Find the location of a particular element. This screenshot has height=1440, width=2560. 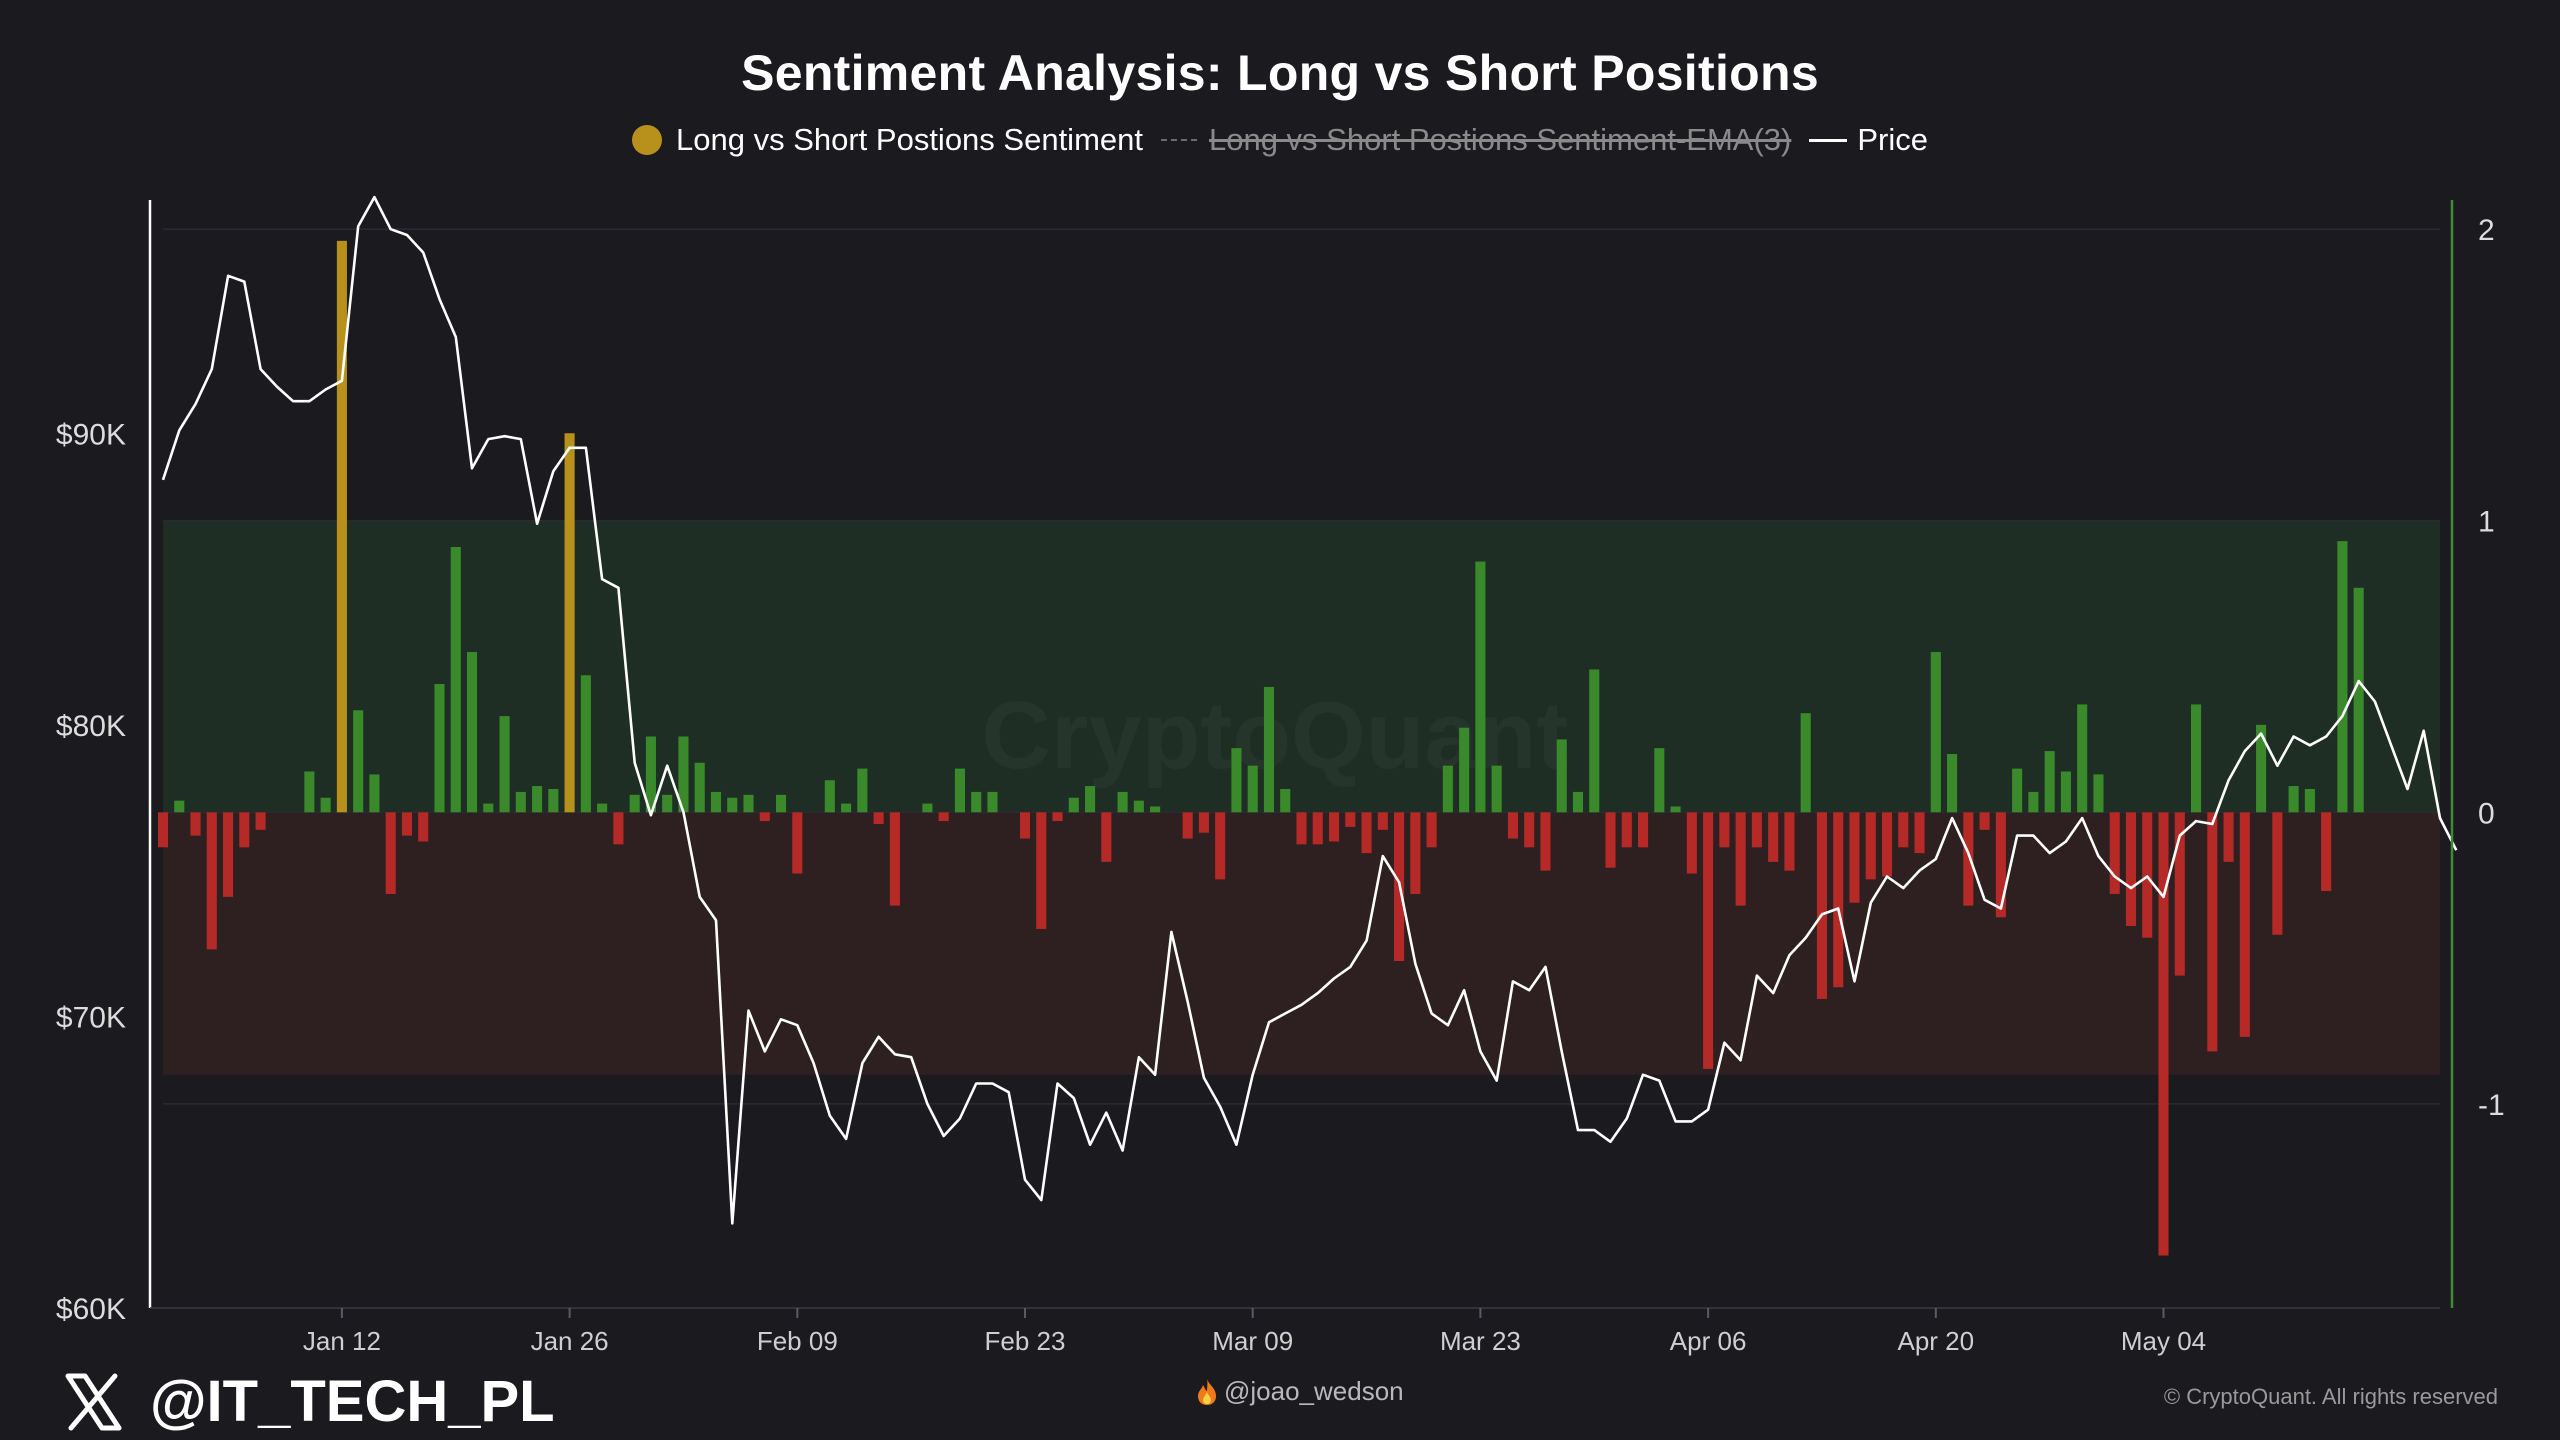

x-tick-label: Apr 06 is located at coordinates (1708, 1341).